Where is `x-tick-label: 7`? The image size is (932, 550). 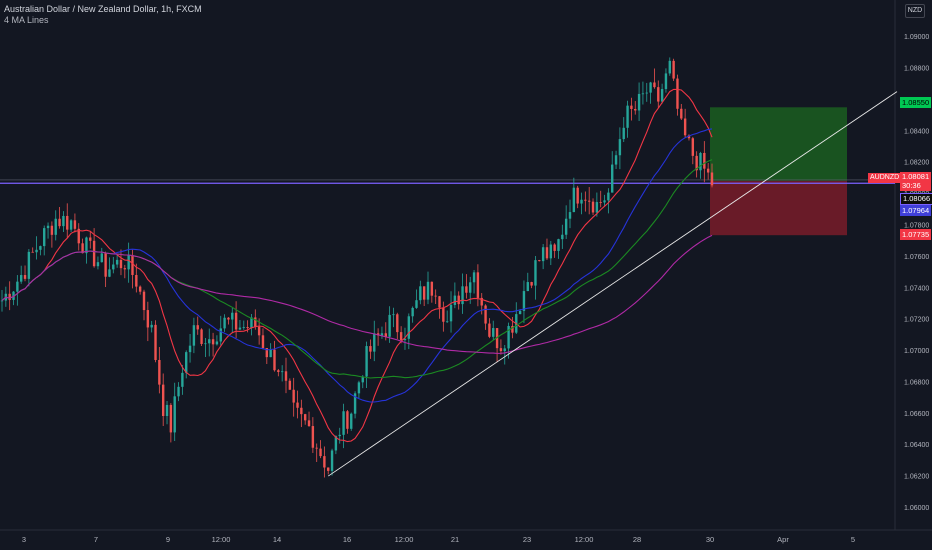 x-tick-label: 7 is located at coordinates (96, 539).